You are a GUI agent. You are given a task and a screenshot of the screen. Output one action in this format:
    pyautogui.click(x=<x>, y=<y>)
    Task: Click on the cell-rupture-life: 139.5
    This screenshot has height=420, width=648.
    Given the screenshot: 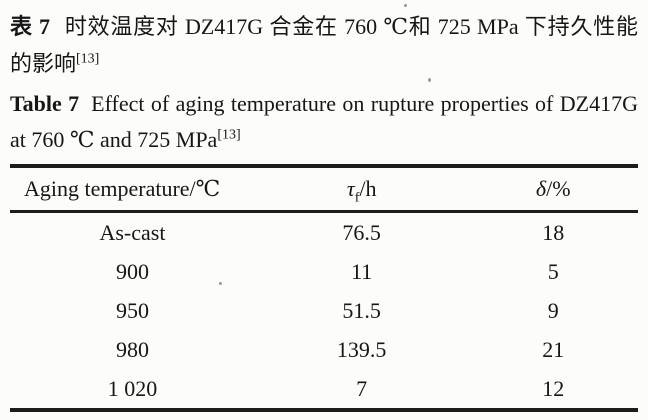 What is the action you would take?
    pyautogui.click(x=361, y=349)
    